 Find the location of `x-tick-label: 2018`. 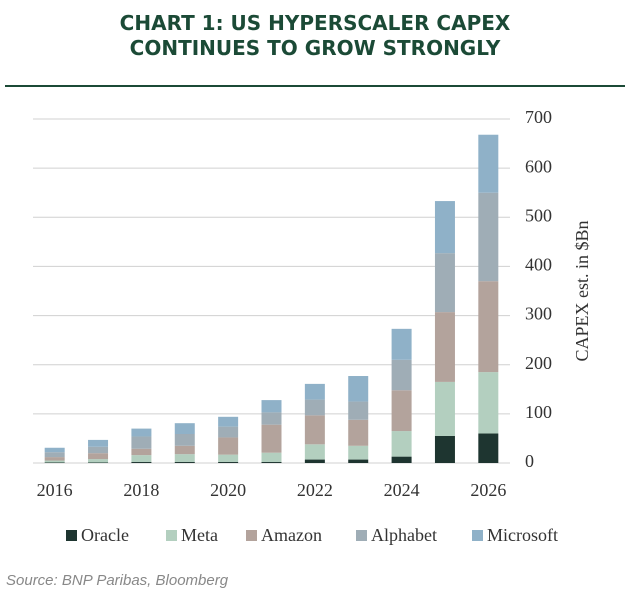

x-tick-label: 2018 is located at coordinates (141, 490).